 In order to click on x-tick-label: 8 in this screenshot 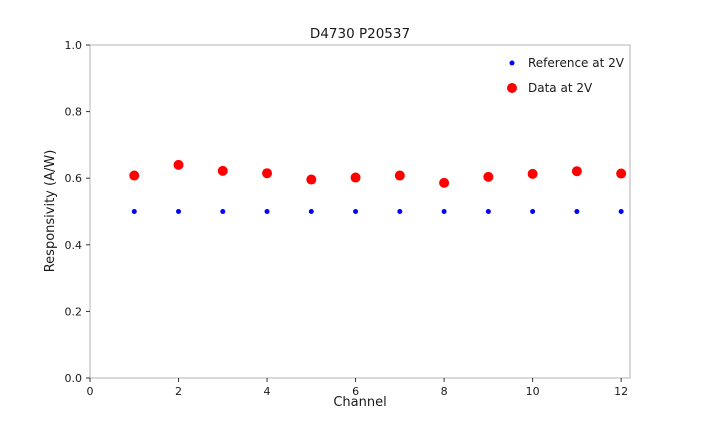, I will do `click(444, 391)`.